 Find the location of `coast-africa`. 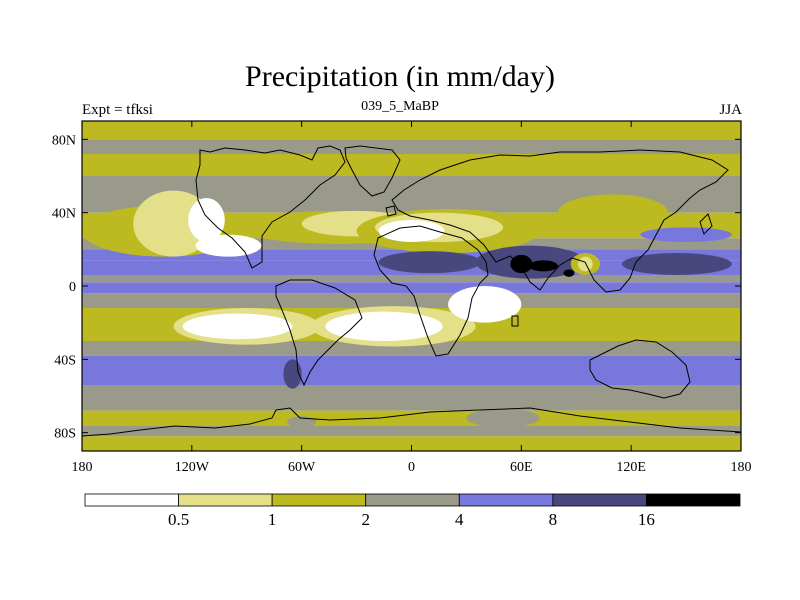

coast-africa is located at coordinates (431, 291).